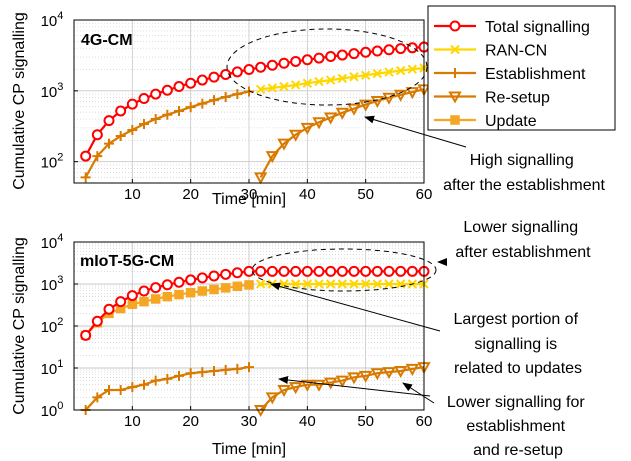  Describe the element at coordinates (523, 240) in the screenshot. I see `annotation-lower-after-establishment: Lower signalling after establishment` at that location.